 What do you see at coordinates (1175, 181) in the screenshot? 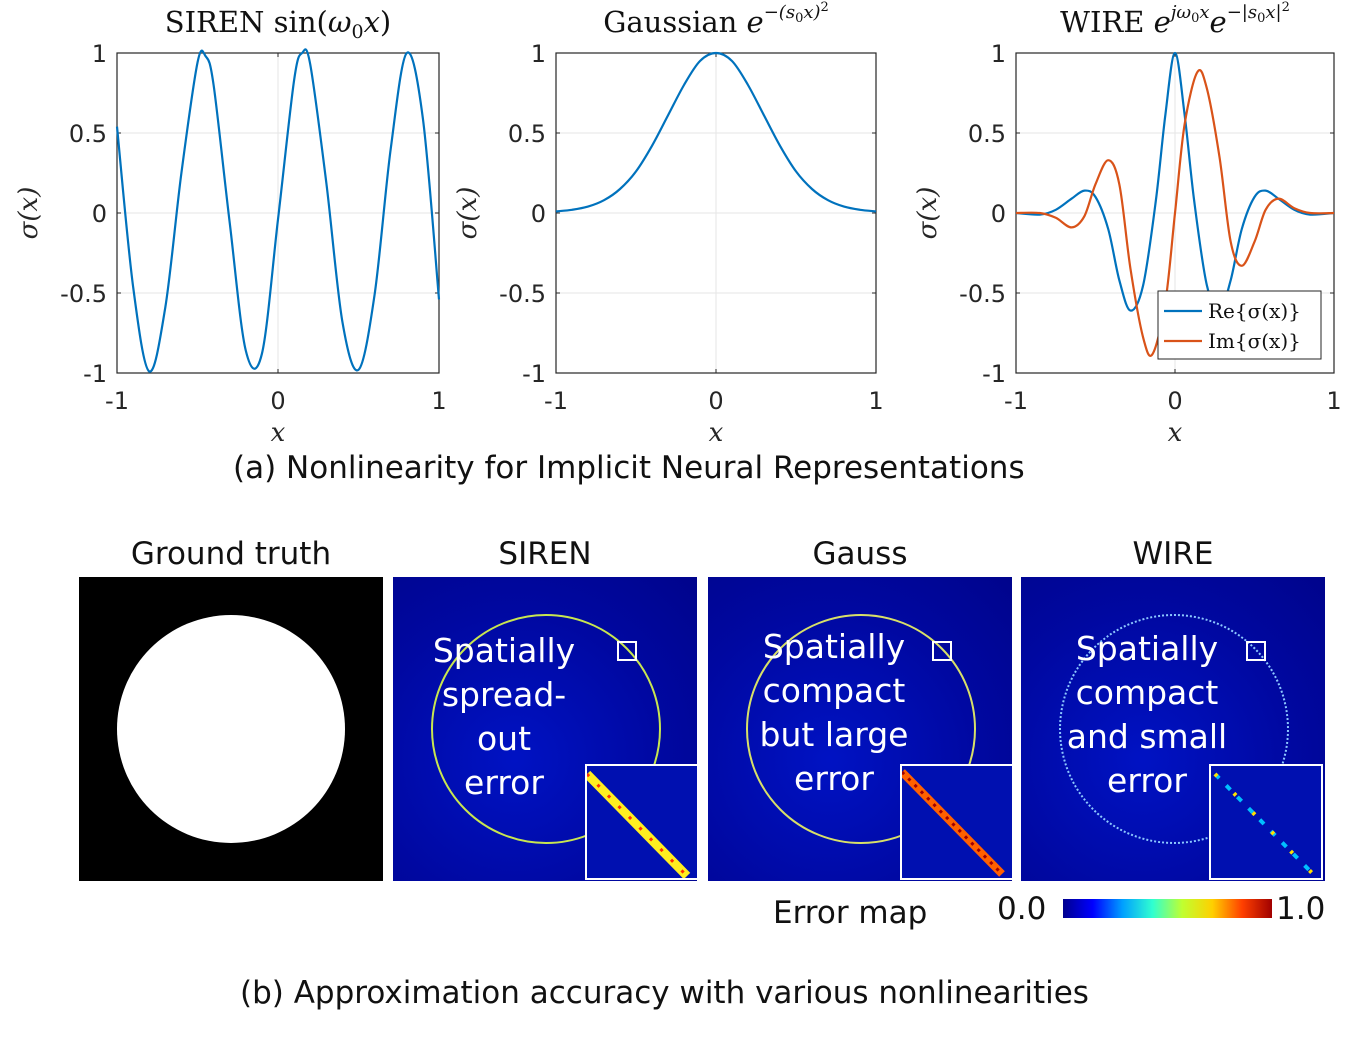
I see `series-line-re` at bounding box center [1175, 181].